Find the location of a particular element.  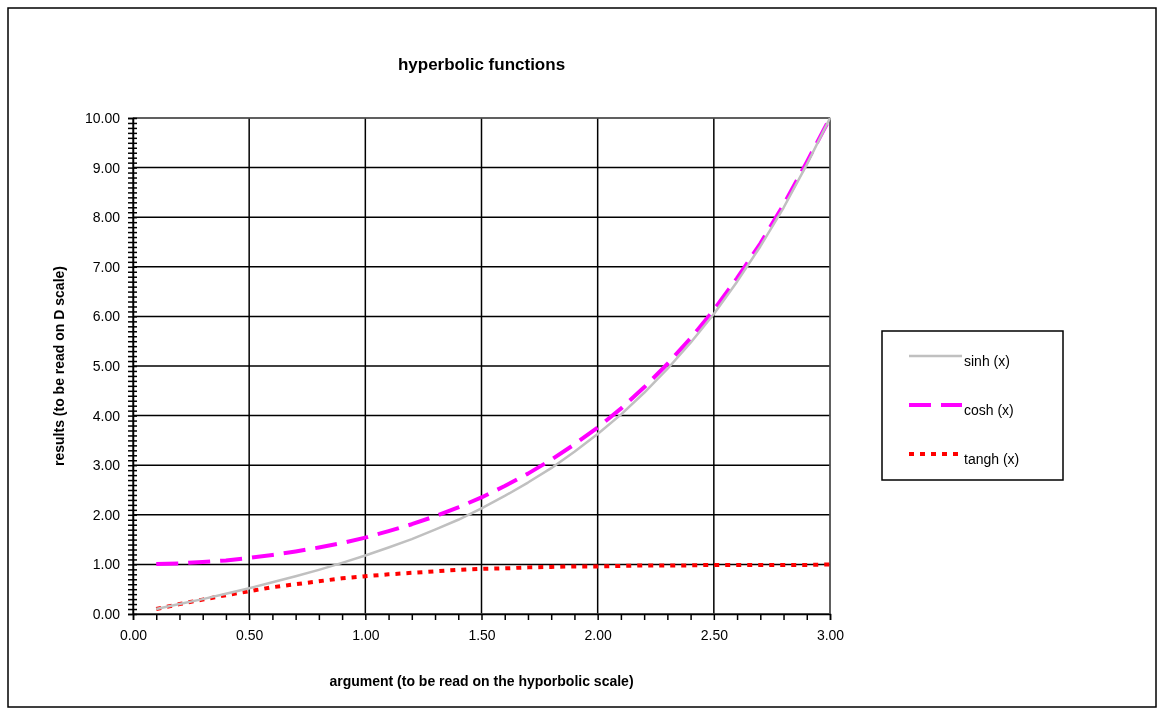

legend-label: tangh (x) is located at coordinates (992, 459).